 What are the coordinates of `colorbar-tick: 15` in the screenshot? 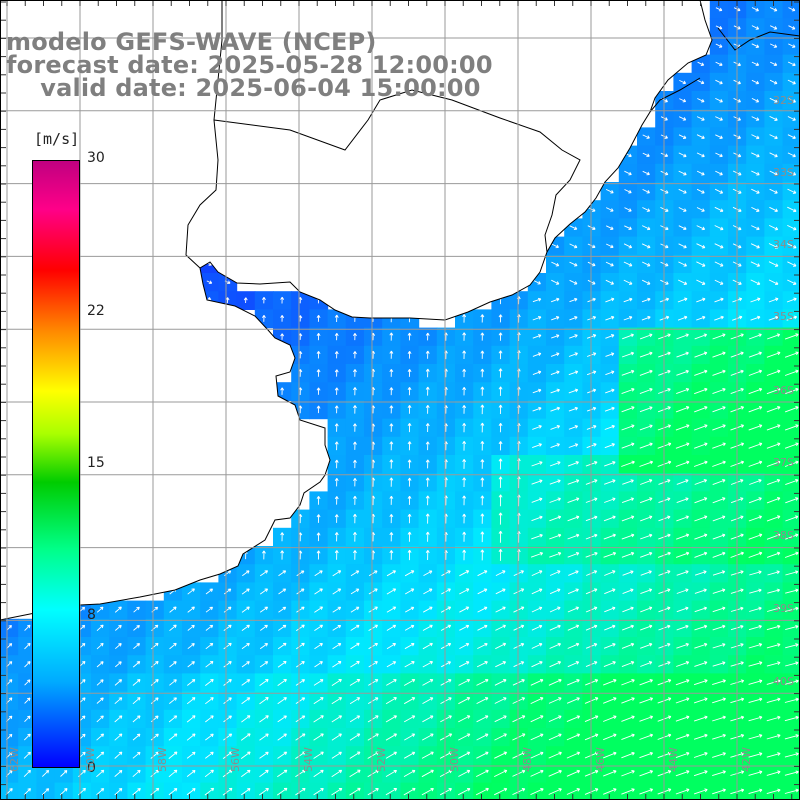 It's located at (96, 463).